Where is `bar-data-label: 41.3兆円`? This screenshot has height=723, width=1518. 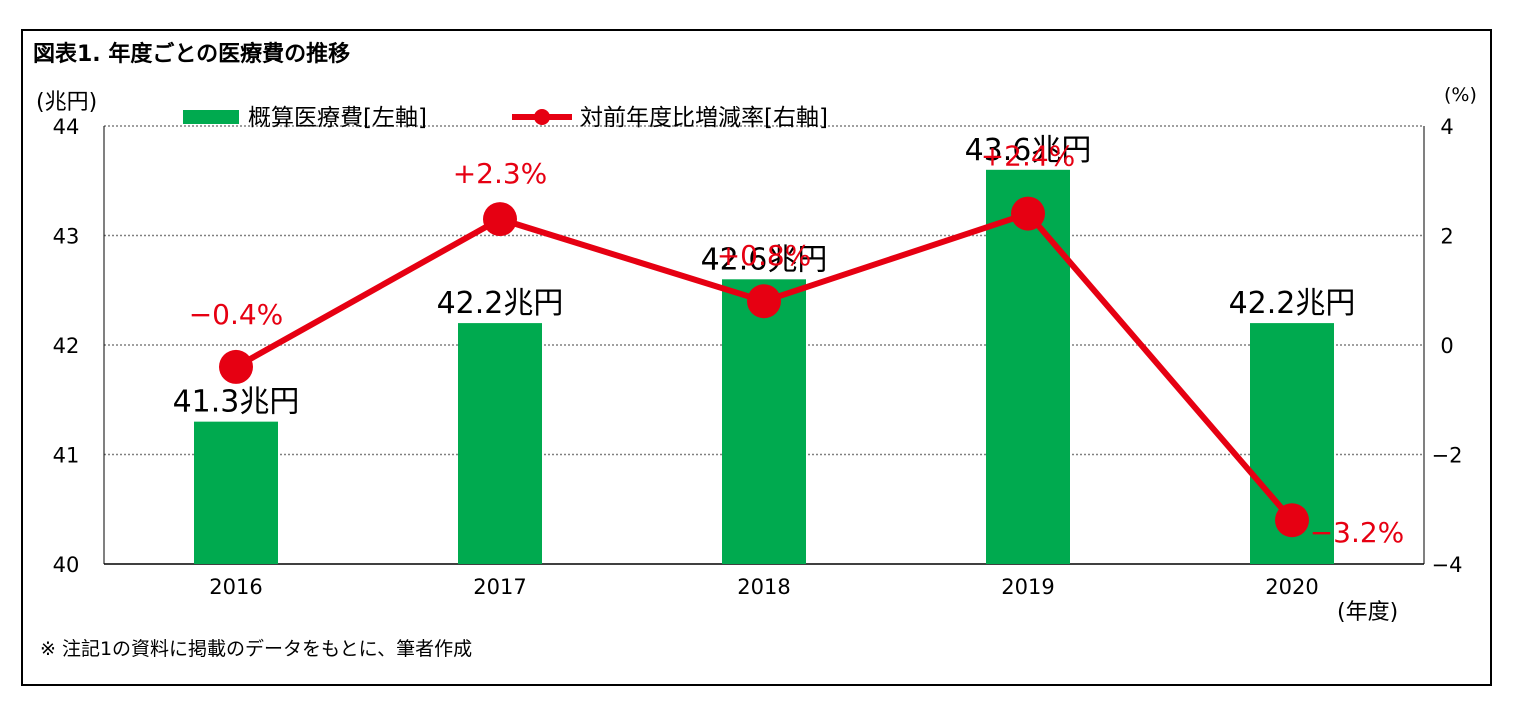 bar-data-label: 41.3兆円 is located at coordinates (236, 402).